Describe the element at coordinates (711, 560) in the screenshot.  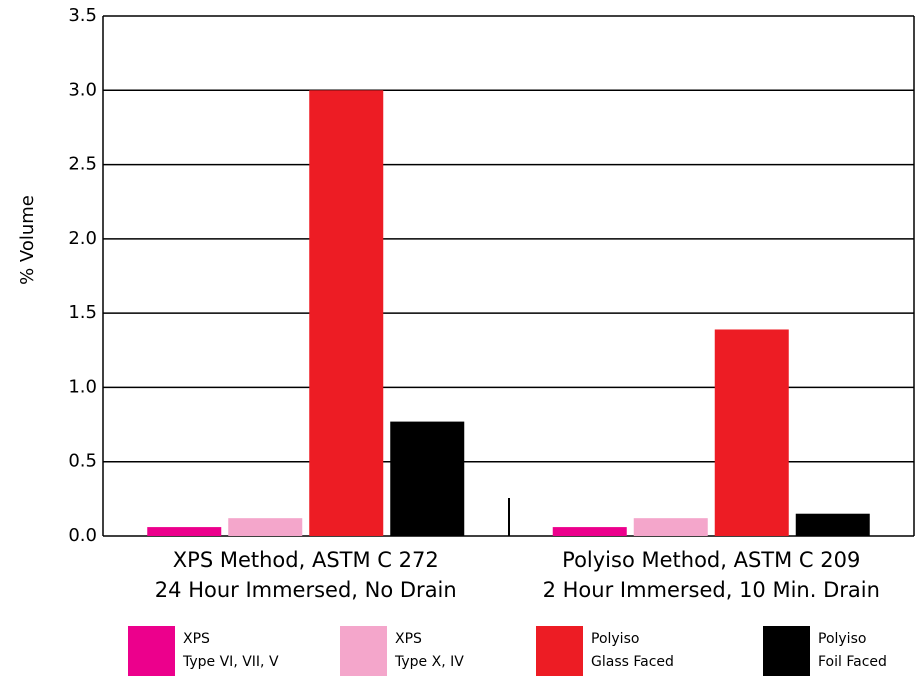
I see `x-tick-label: Polyiso Method, ASTM C 209` at that location.